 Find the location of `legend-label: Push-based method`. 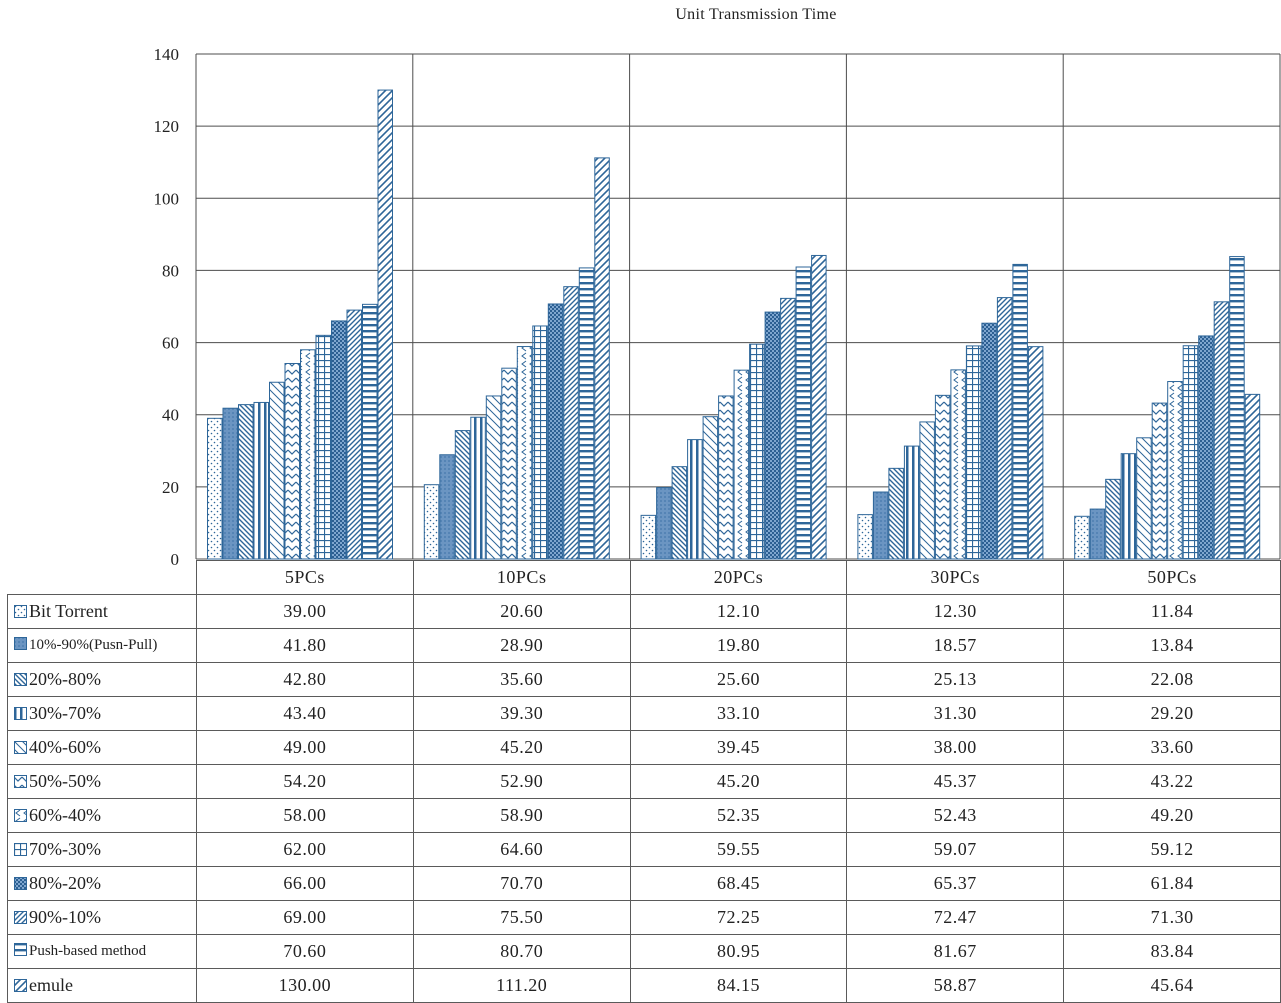

legend-label: Push-based method is located at coordinates (88, 951).